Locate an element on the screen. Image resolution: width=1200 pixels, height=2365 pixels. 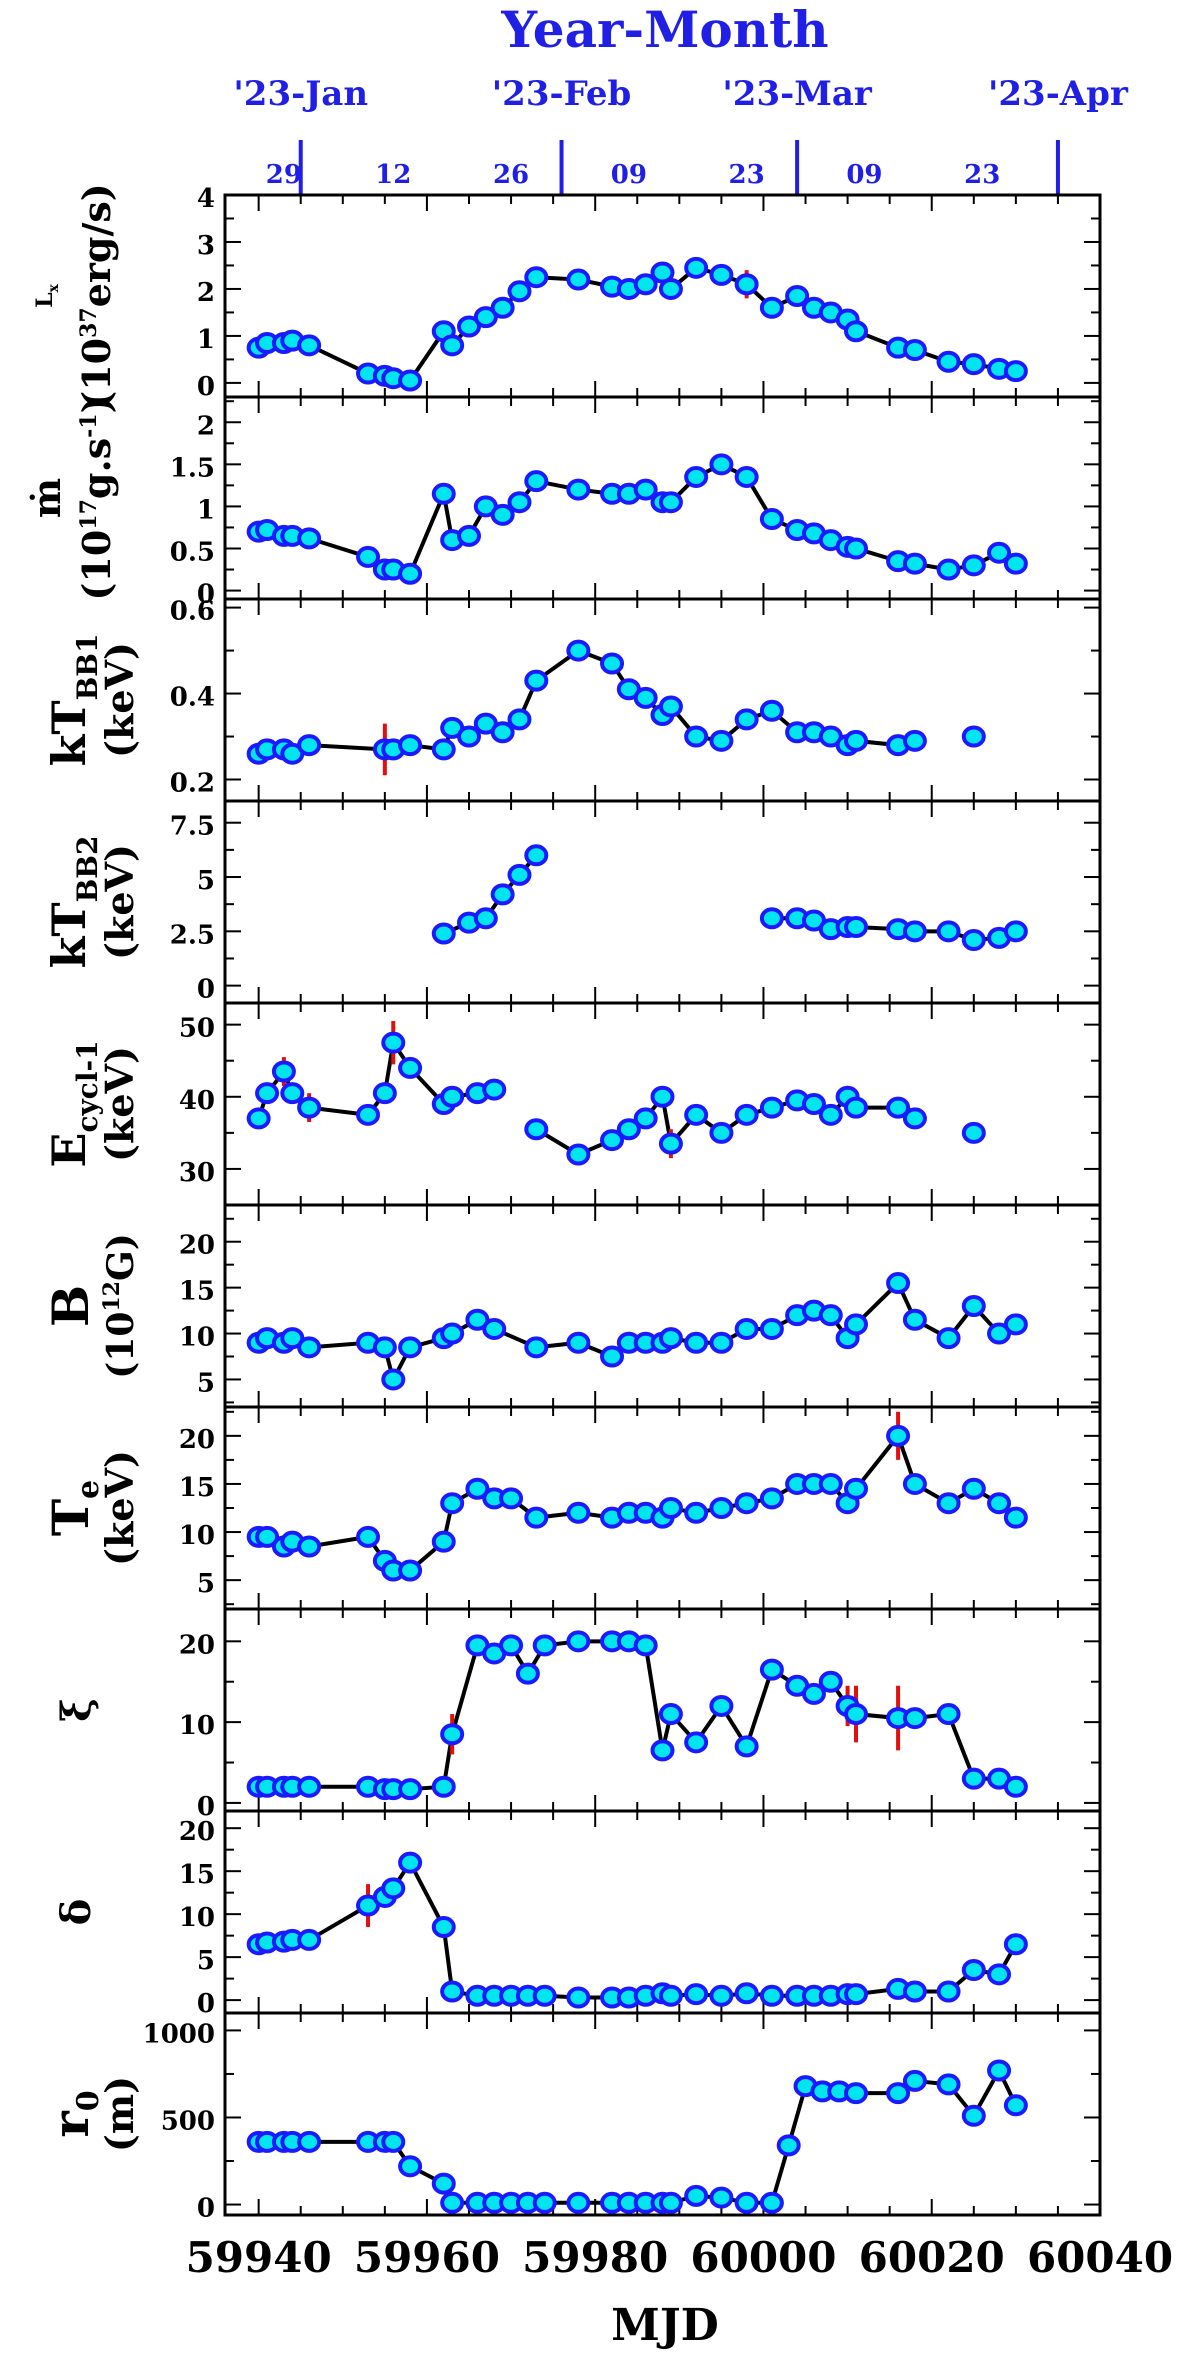
panel-bfield: 5 10 15 20 B(1012G) is located at coordinates (571, 1306).